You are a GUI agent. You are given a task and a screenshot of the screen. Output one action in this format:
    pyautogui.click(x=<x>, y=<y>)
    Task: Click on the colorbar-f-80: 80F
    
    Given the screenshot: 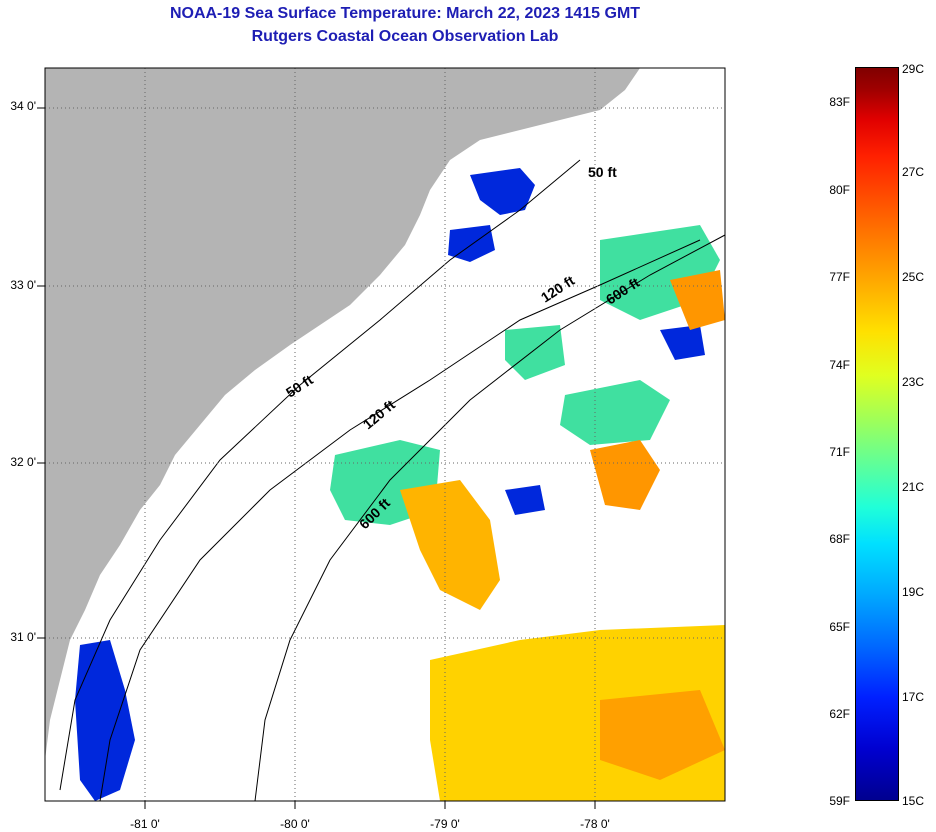 What is the action you would take?
    pyautogui.click(x=839, y=190)
    